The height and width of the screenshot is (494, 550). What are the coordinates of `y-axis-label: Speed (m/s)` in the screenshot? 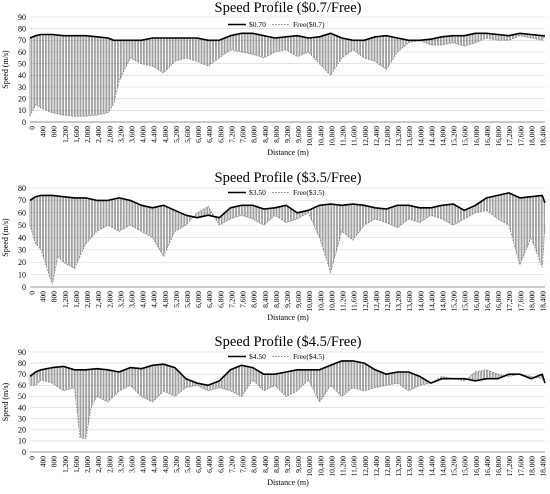 It's located at (5, 69).